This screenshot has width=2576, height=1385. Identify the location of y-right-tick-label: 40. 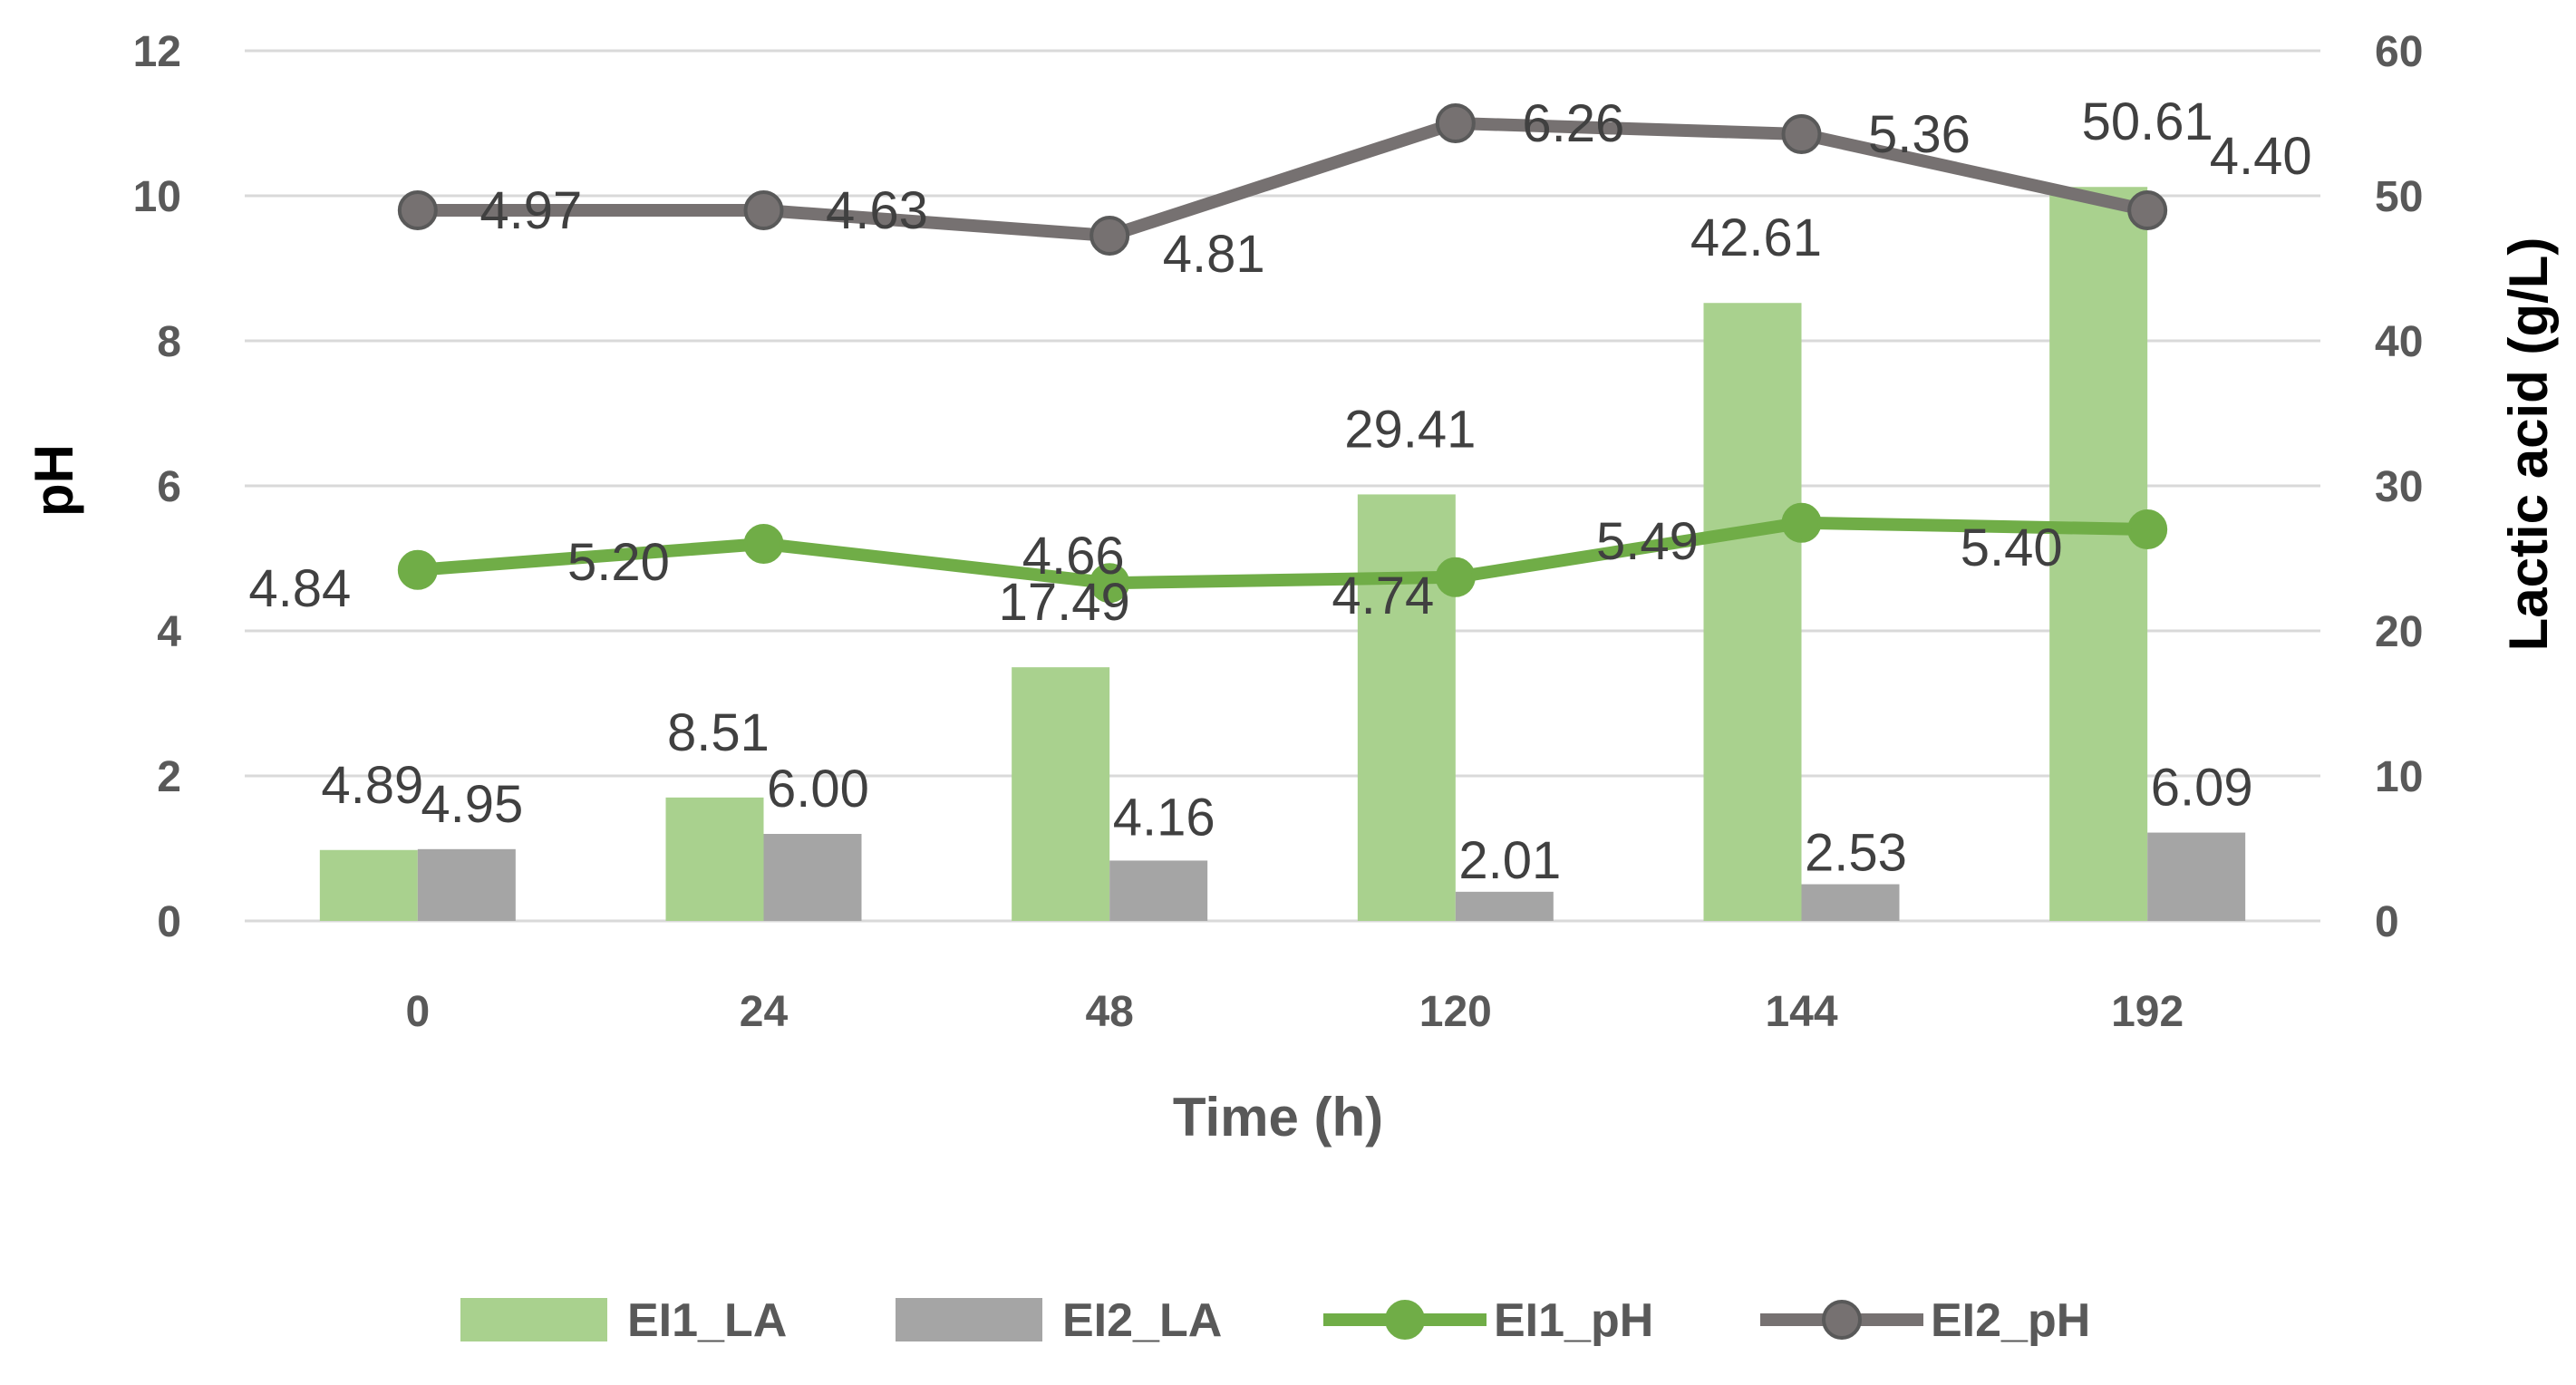
(2399, 342).